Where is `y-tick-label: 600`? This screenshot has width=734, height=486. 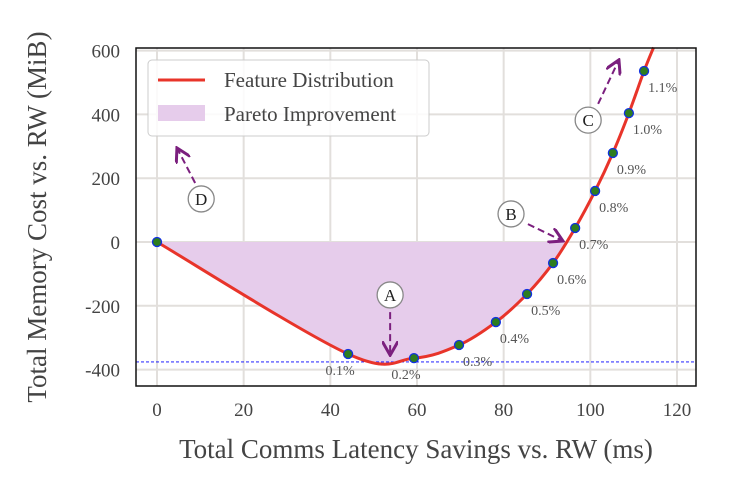 y-tick-label: 600 is located at coordinates (106, 52).